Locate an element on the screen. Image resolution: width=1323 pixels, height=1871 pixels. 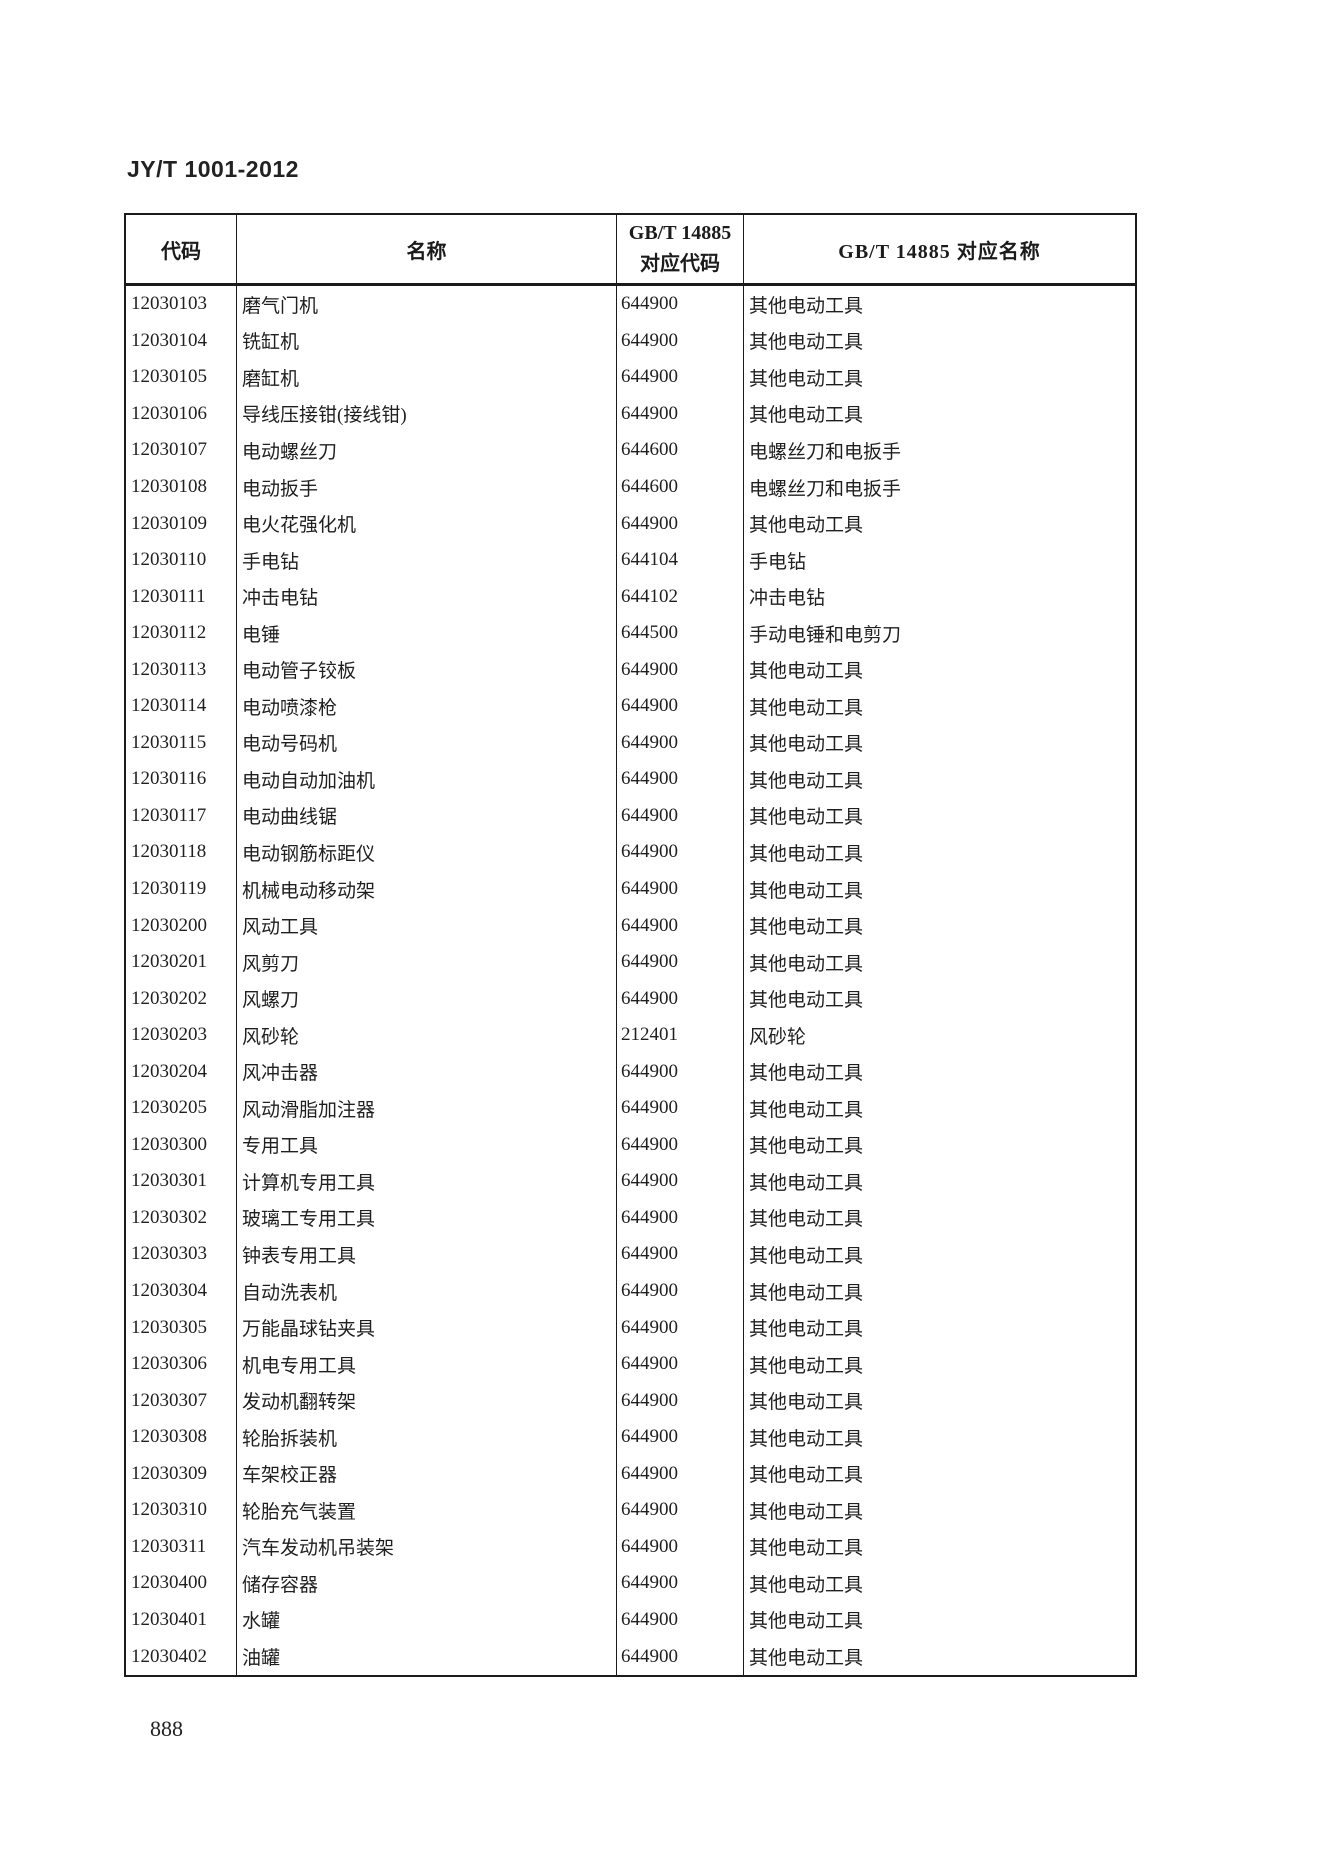
code-cell: 12030115 is located at coordinates (181, 743).